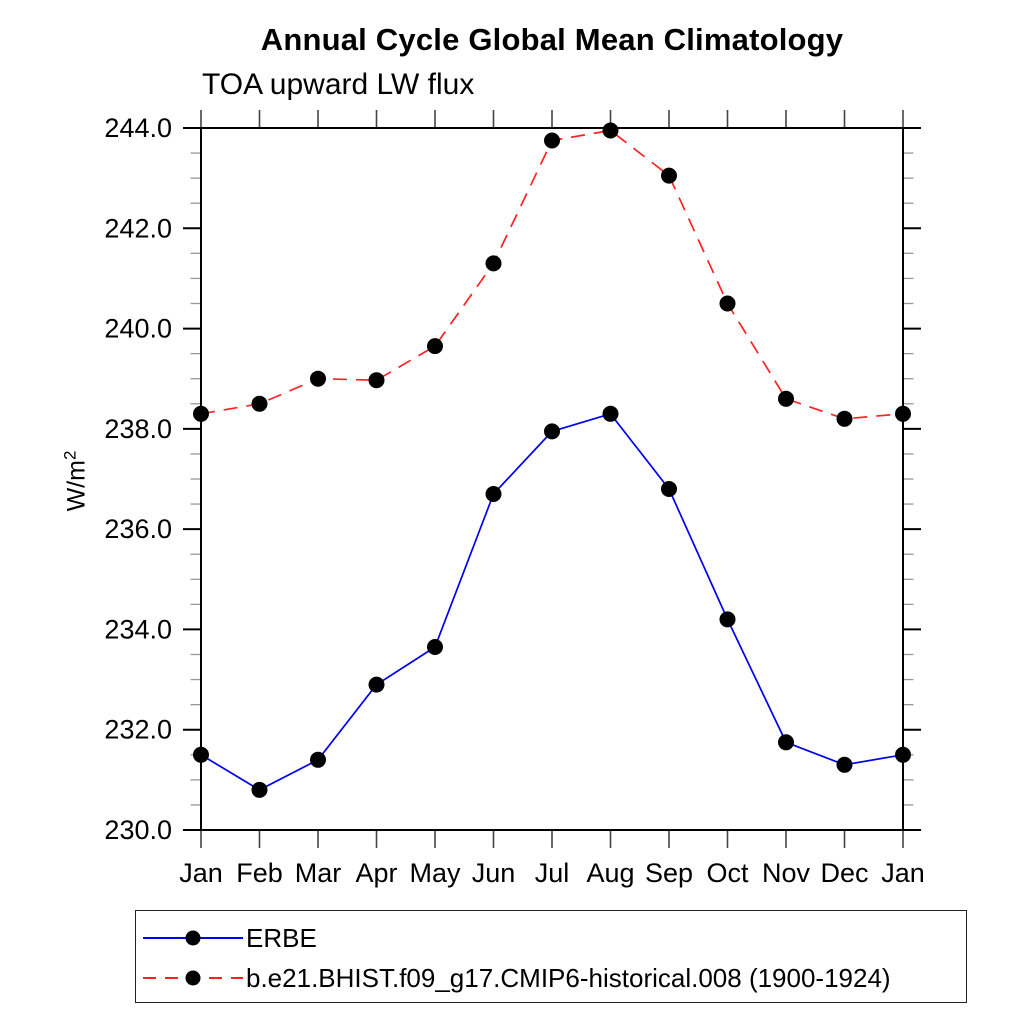 Image resolution: width=1024 pixels, height=1024 pixels. I want to click on chart-subtitle: TOA upward LW flux, so click(338, 84).